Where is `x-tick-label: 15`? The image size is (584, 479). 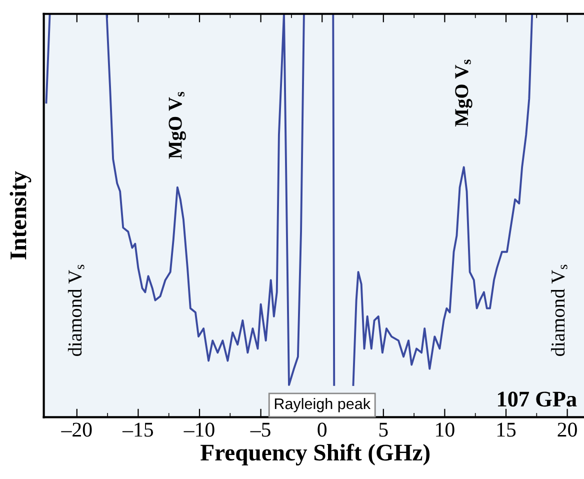 x-tick-label: 15 is located at coordinates (506, 429).